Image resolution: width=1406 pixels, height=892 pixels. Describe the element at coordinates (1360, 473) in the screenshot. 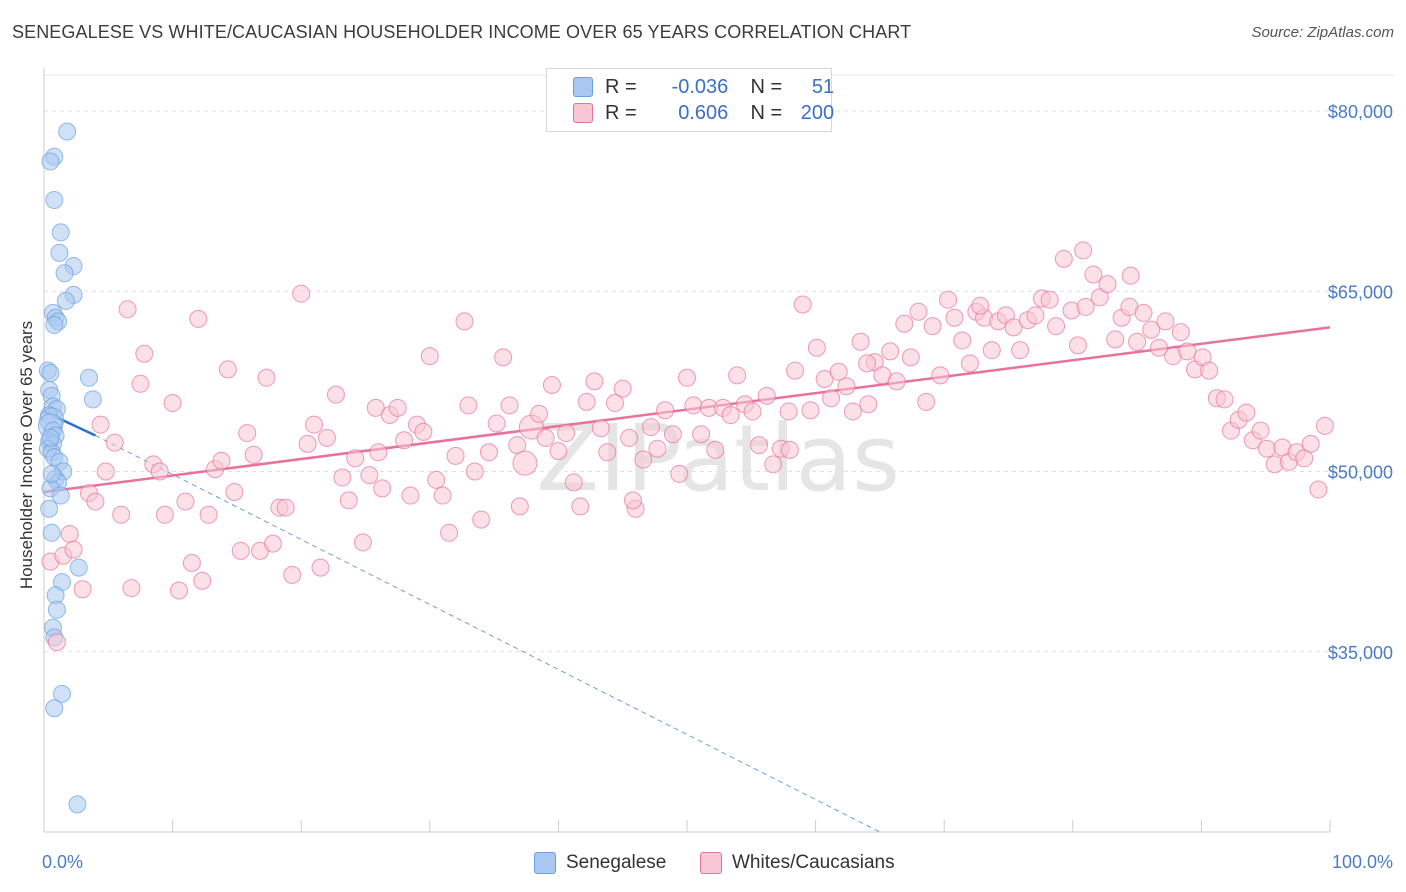

I see `y-tick-label: $50,000` at that location.